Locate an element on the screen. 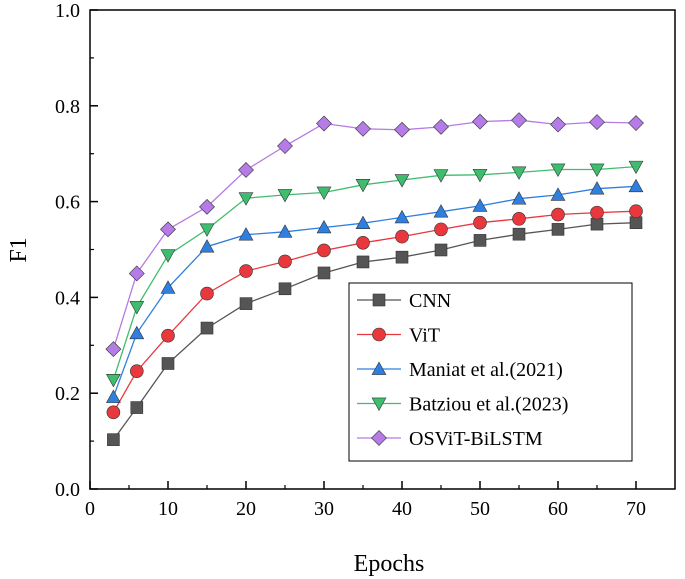 Image resolution: width=685 pixels, height=579 pixels. x-tick-label: 10 is located at coordinates (168, 509).